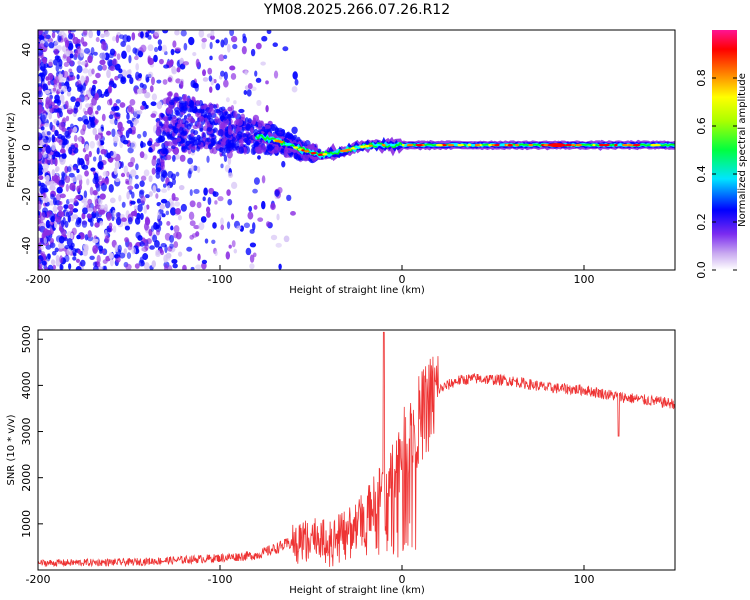 The width and height of the screenshot is (750, 600). What do you see at coordinates (26, 246) in the screenshot?
I see `spectrogram-ytick-label: -40` at bounding box center [26, 246].